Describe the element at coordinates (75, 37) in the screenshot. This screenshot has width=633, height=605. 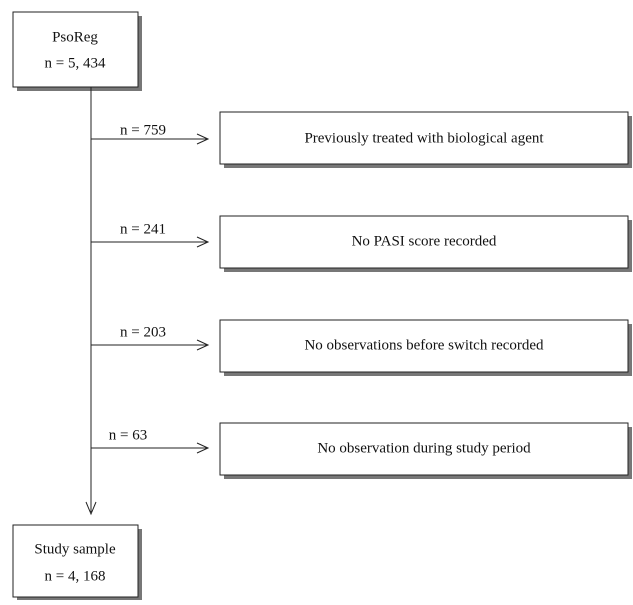
I see `source-title: PsoReg` at that location.